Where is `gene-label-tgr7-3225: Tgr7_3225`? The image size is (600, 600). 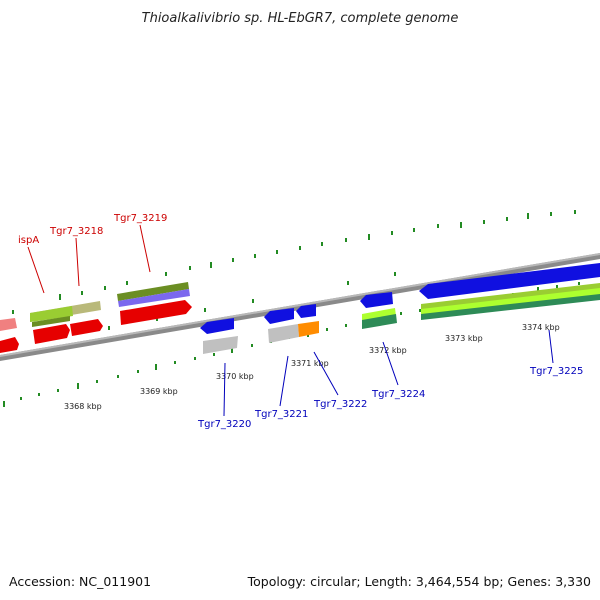 gene-label-tgr7-3225: Tgr7_3225 is located at coordinates (556, 371).